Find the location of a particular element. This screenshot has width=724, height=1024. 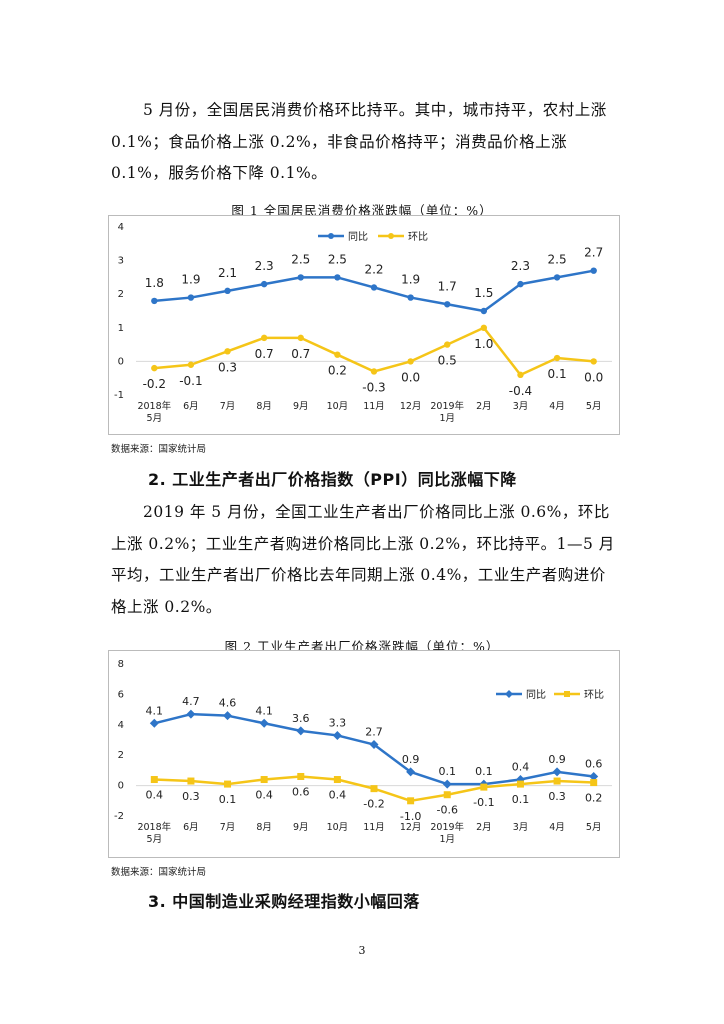

y-tick-label: 3 is located at coordinates (121, 261).